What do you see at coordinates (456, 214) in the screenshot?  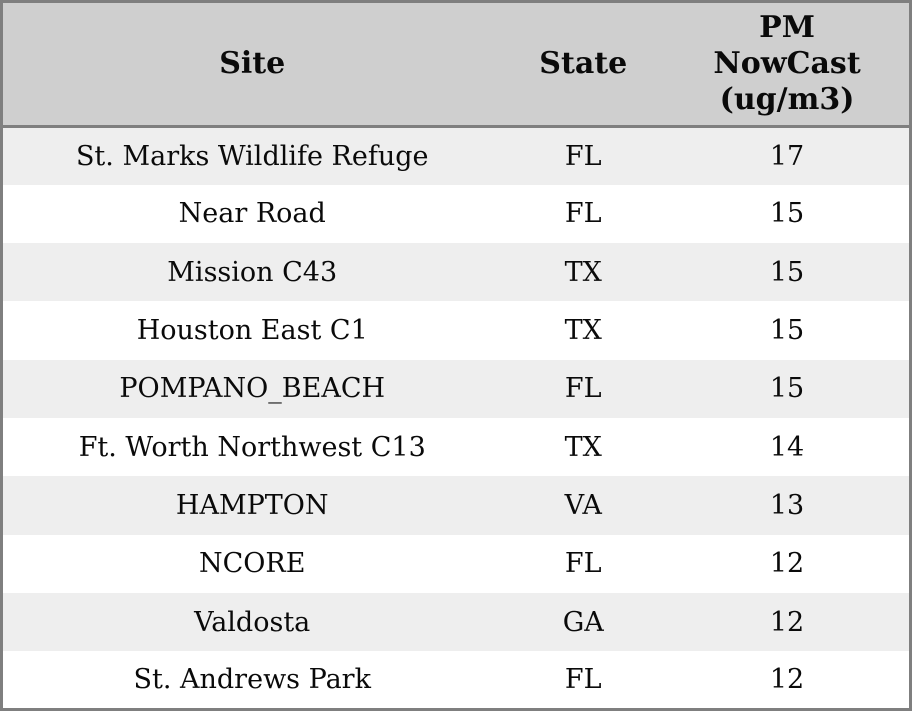 I see `table-row: Near Road FL 15` at bounding box center [456, 214].